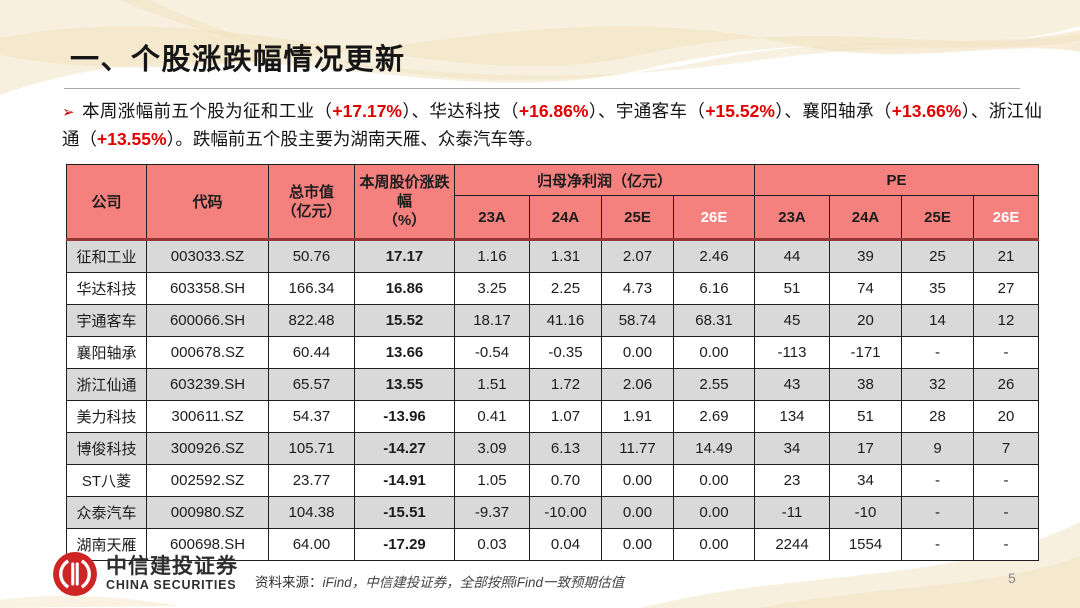  Describe the element at coordinates (565, 480) in the screenshot. I see `net-profit-24a-cell: 0.70` at that location.